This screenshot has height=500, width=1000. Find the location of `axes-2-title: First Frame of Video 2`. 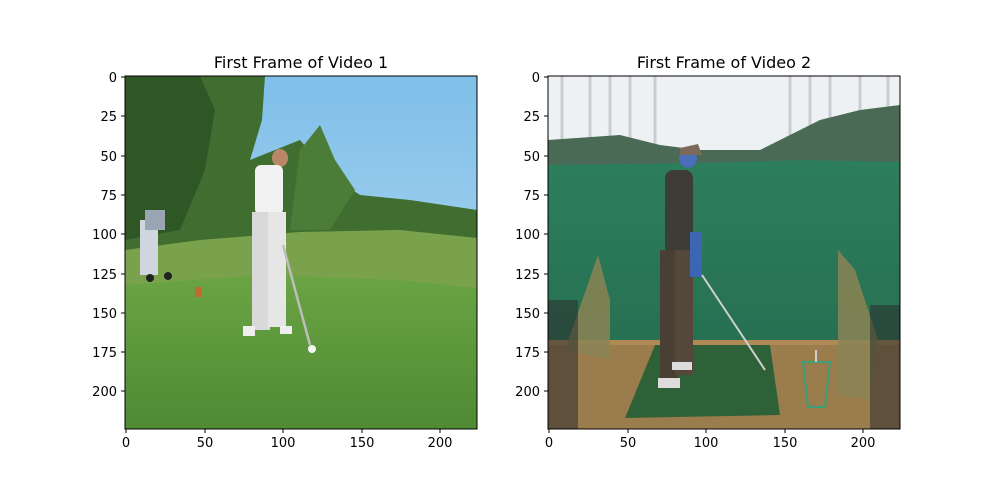

axes-2-title: First Frame of Video 2 is located at coordinates (724, 62).